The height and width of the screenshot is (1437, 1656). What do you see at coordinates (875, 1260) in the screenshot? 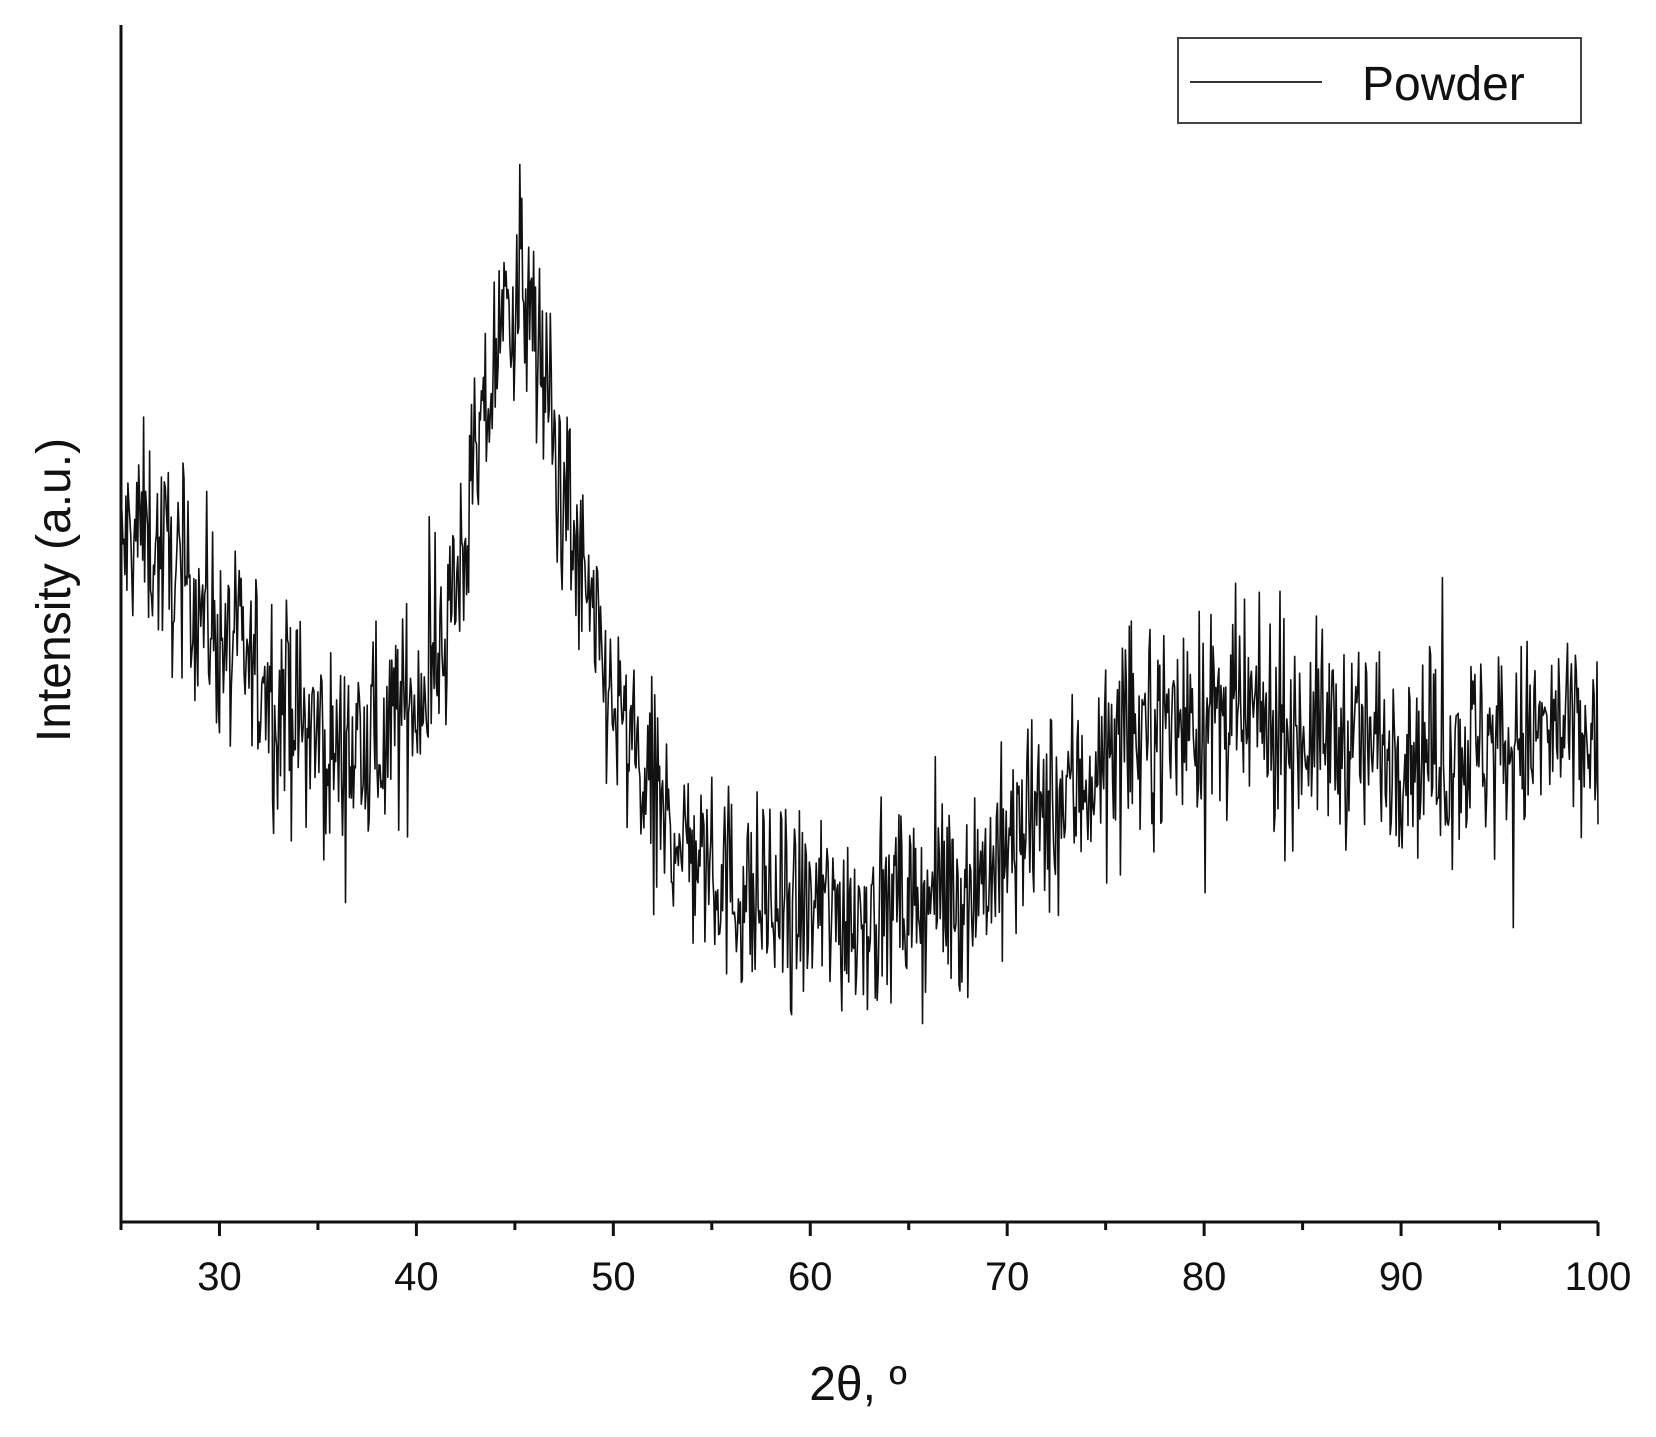
I see `x-ticks: 30 40 50 60 70 80 90 100` at bounding box center [875, 1260].